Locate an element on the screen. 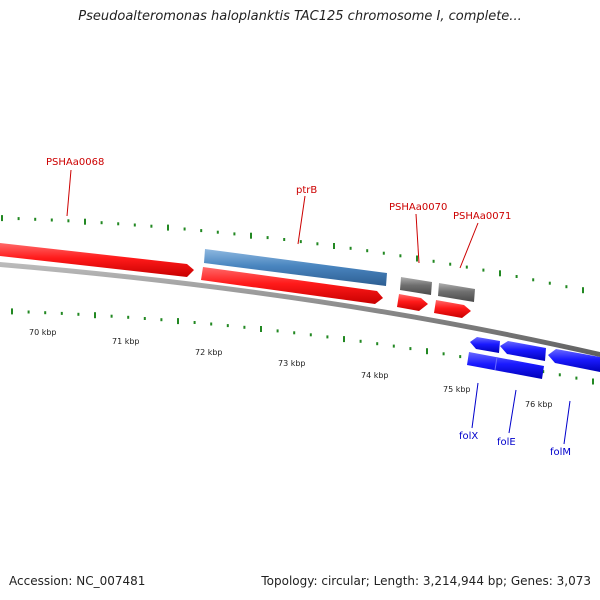 The height and width of the screenshot is (600, 600). gene-arrow-PSHAa0068 is located at coordinates (97, 260).